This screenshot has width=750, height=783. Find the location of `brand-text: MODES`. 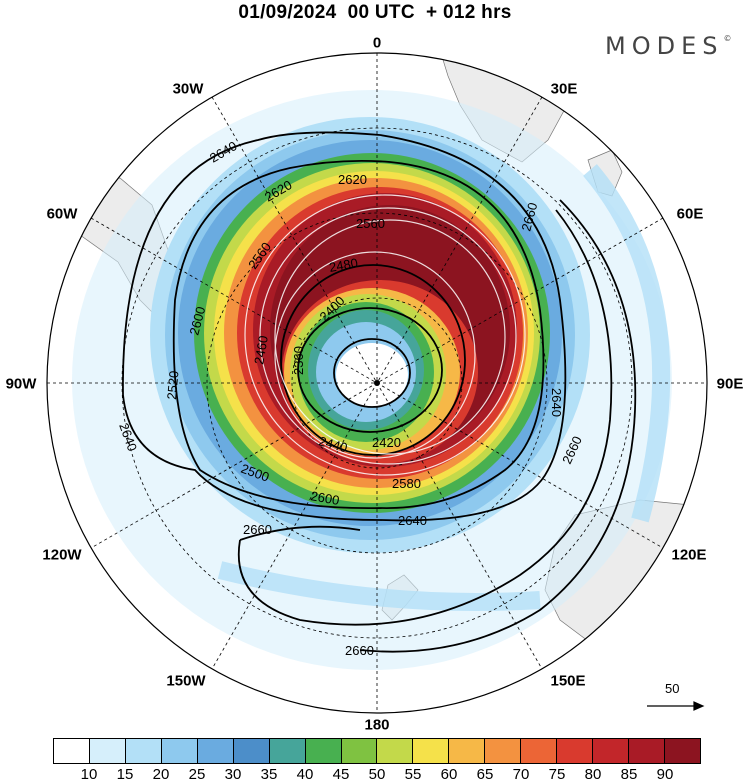

brand-text: MODES is located at coordinates (664, 46).